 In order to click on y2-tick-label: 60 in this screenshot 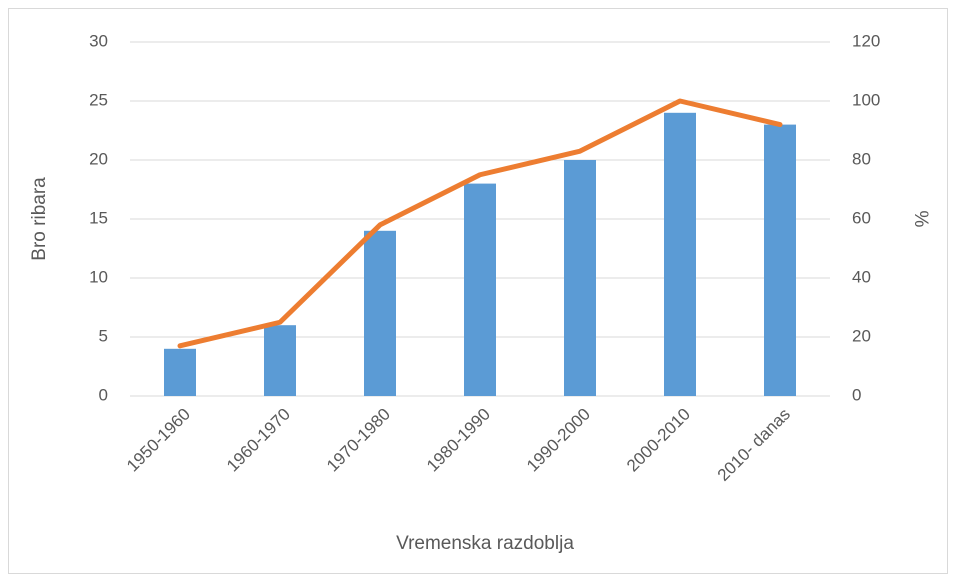, I will do `click(861, 217)`.